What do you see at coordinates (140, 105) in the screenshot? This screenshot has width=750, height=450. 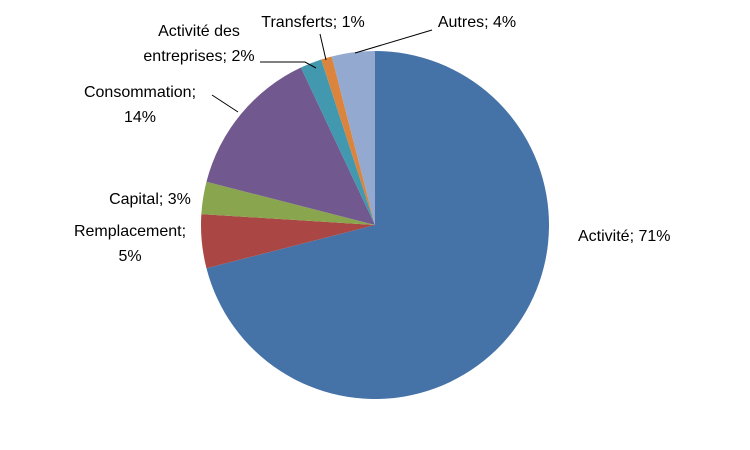 I see `pie-label-consommation: Consommation; 14%` at bounding box center [140, 105].